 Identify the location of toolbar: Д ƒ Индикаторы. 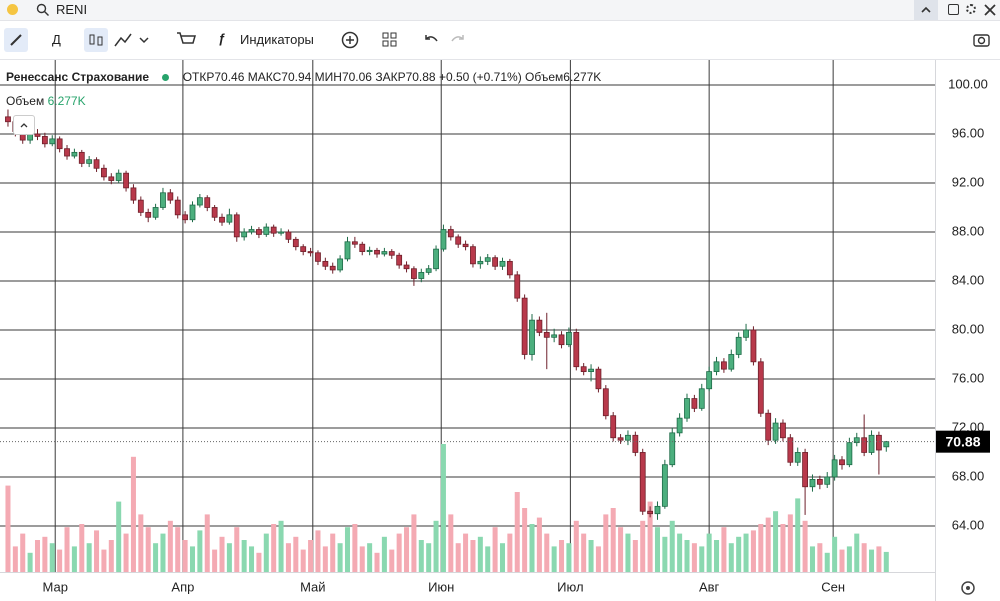
(500, 40).